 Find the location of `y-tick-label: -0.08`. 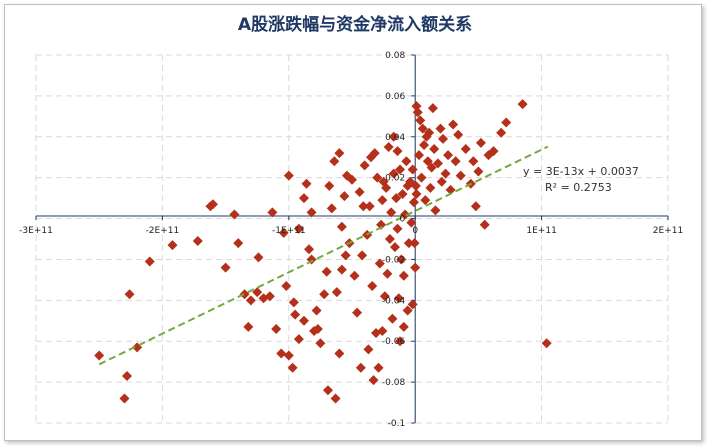

y-tick-label: -0.08 is located at coordinates (394, 383).